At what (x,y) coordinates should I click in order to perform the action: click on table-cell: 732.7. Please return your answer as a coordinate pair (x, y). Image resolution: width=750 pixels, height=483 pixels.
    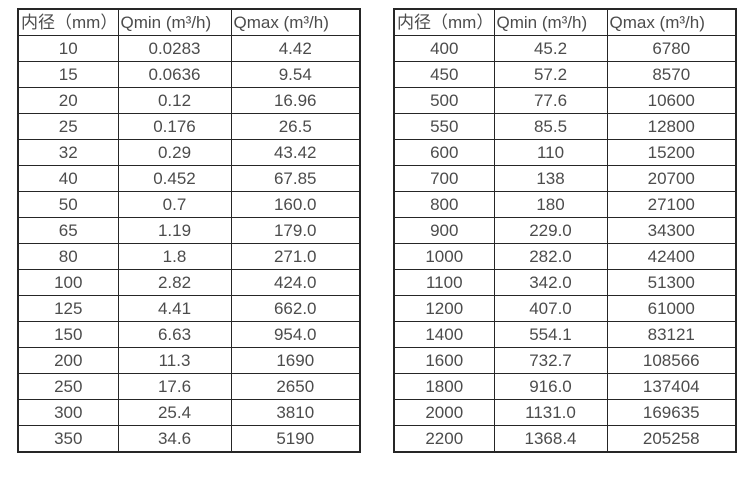
    Looking at the image, I should click on (550, 360).